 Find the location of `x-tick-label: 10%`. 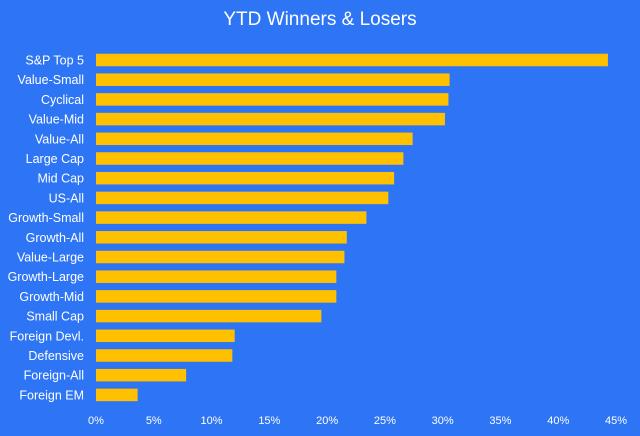

x-tick-label: 10% is located at coordinates (212, 421).